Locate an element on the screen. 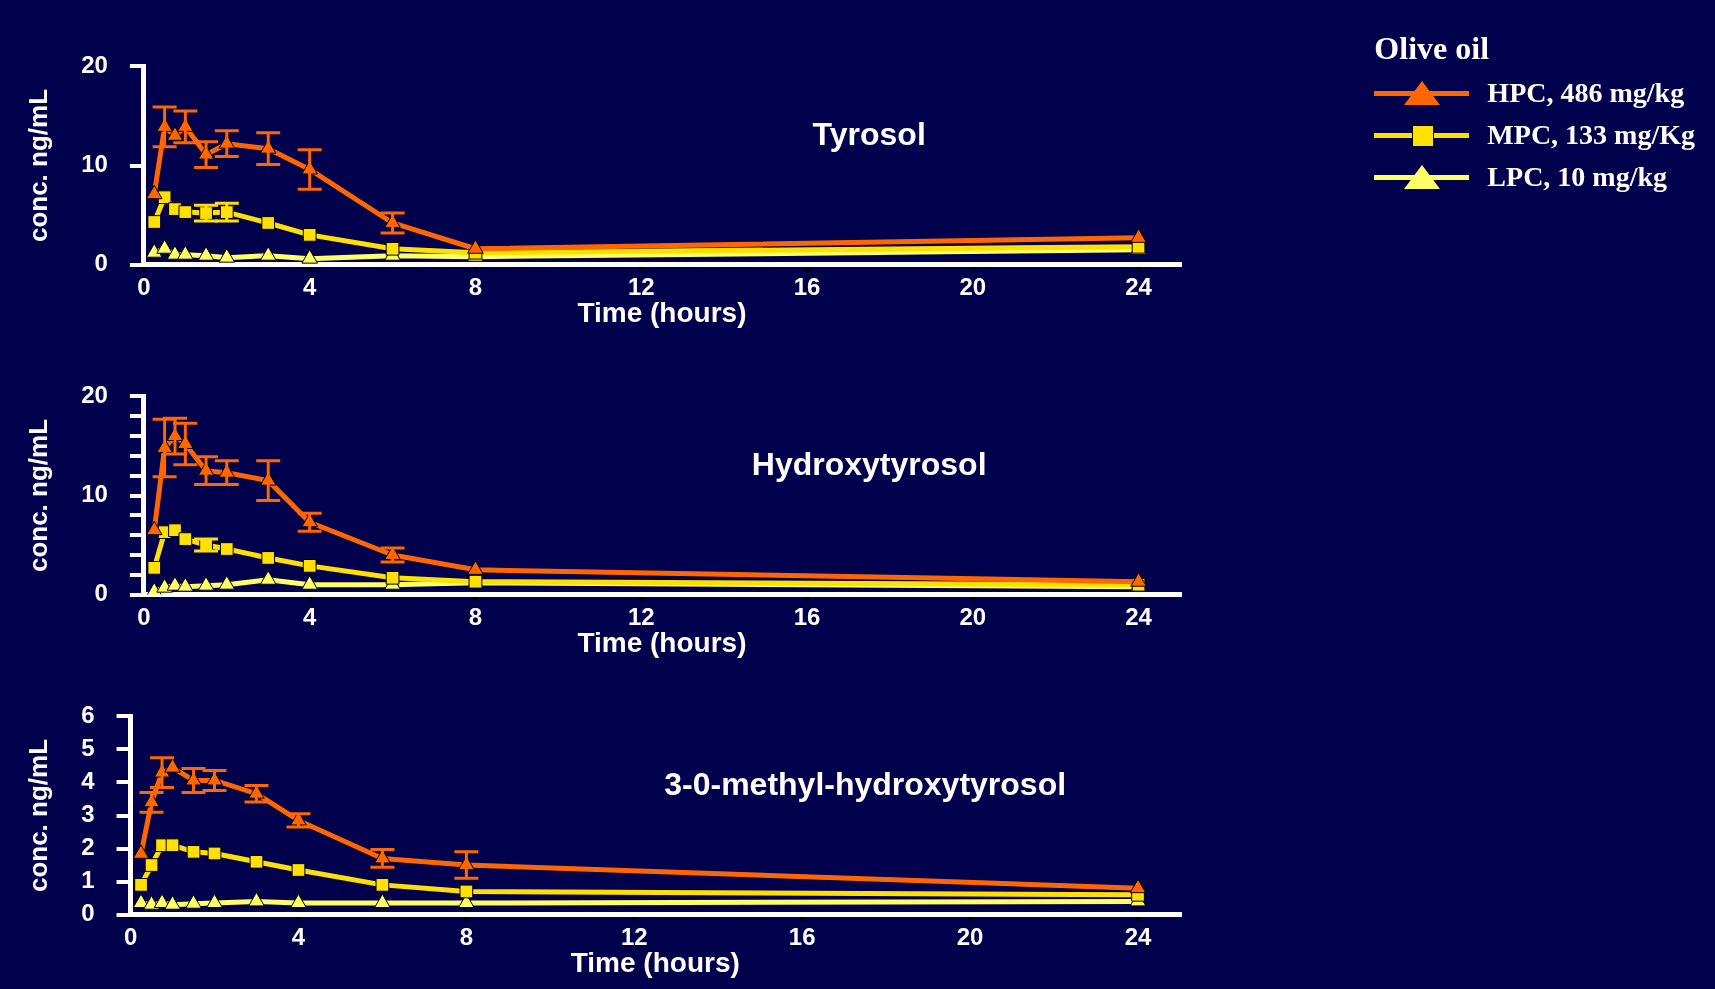  text: Tyrosol is located at coordinates (869, 133).